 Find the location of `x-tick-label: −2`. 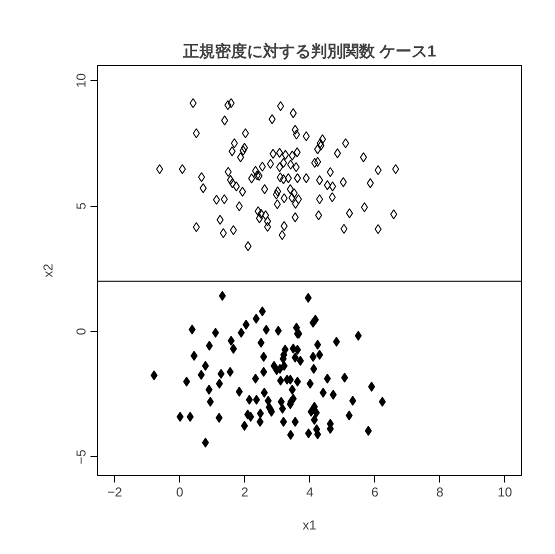

x-tick-label: −2 is located at coordinates (114, 492).